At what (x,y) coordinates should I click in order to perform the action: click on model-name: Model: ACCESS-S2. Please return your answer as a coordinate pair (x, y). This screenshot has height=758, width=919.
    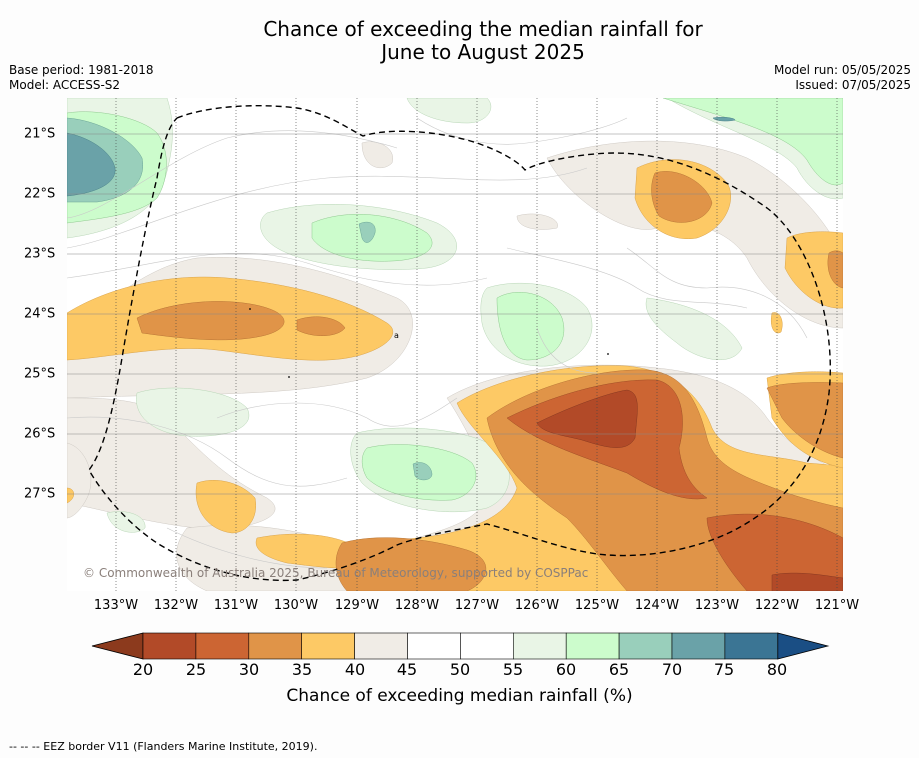
    Looking at the image, I should click on (65, 85).